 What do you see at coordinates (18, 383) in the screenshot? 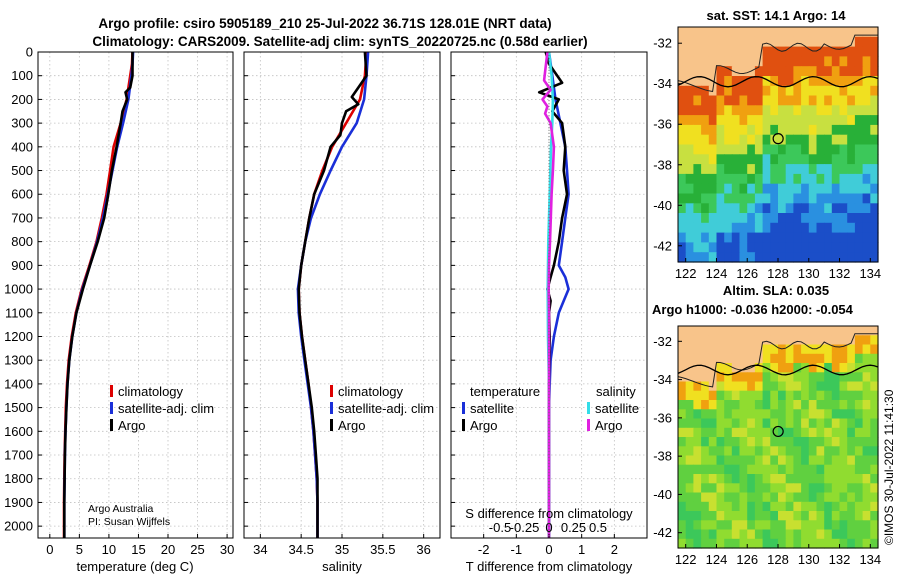
I see `y-tick-label: 1400` at bounding box center [18, 383].